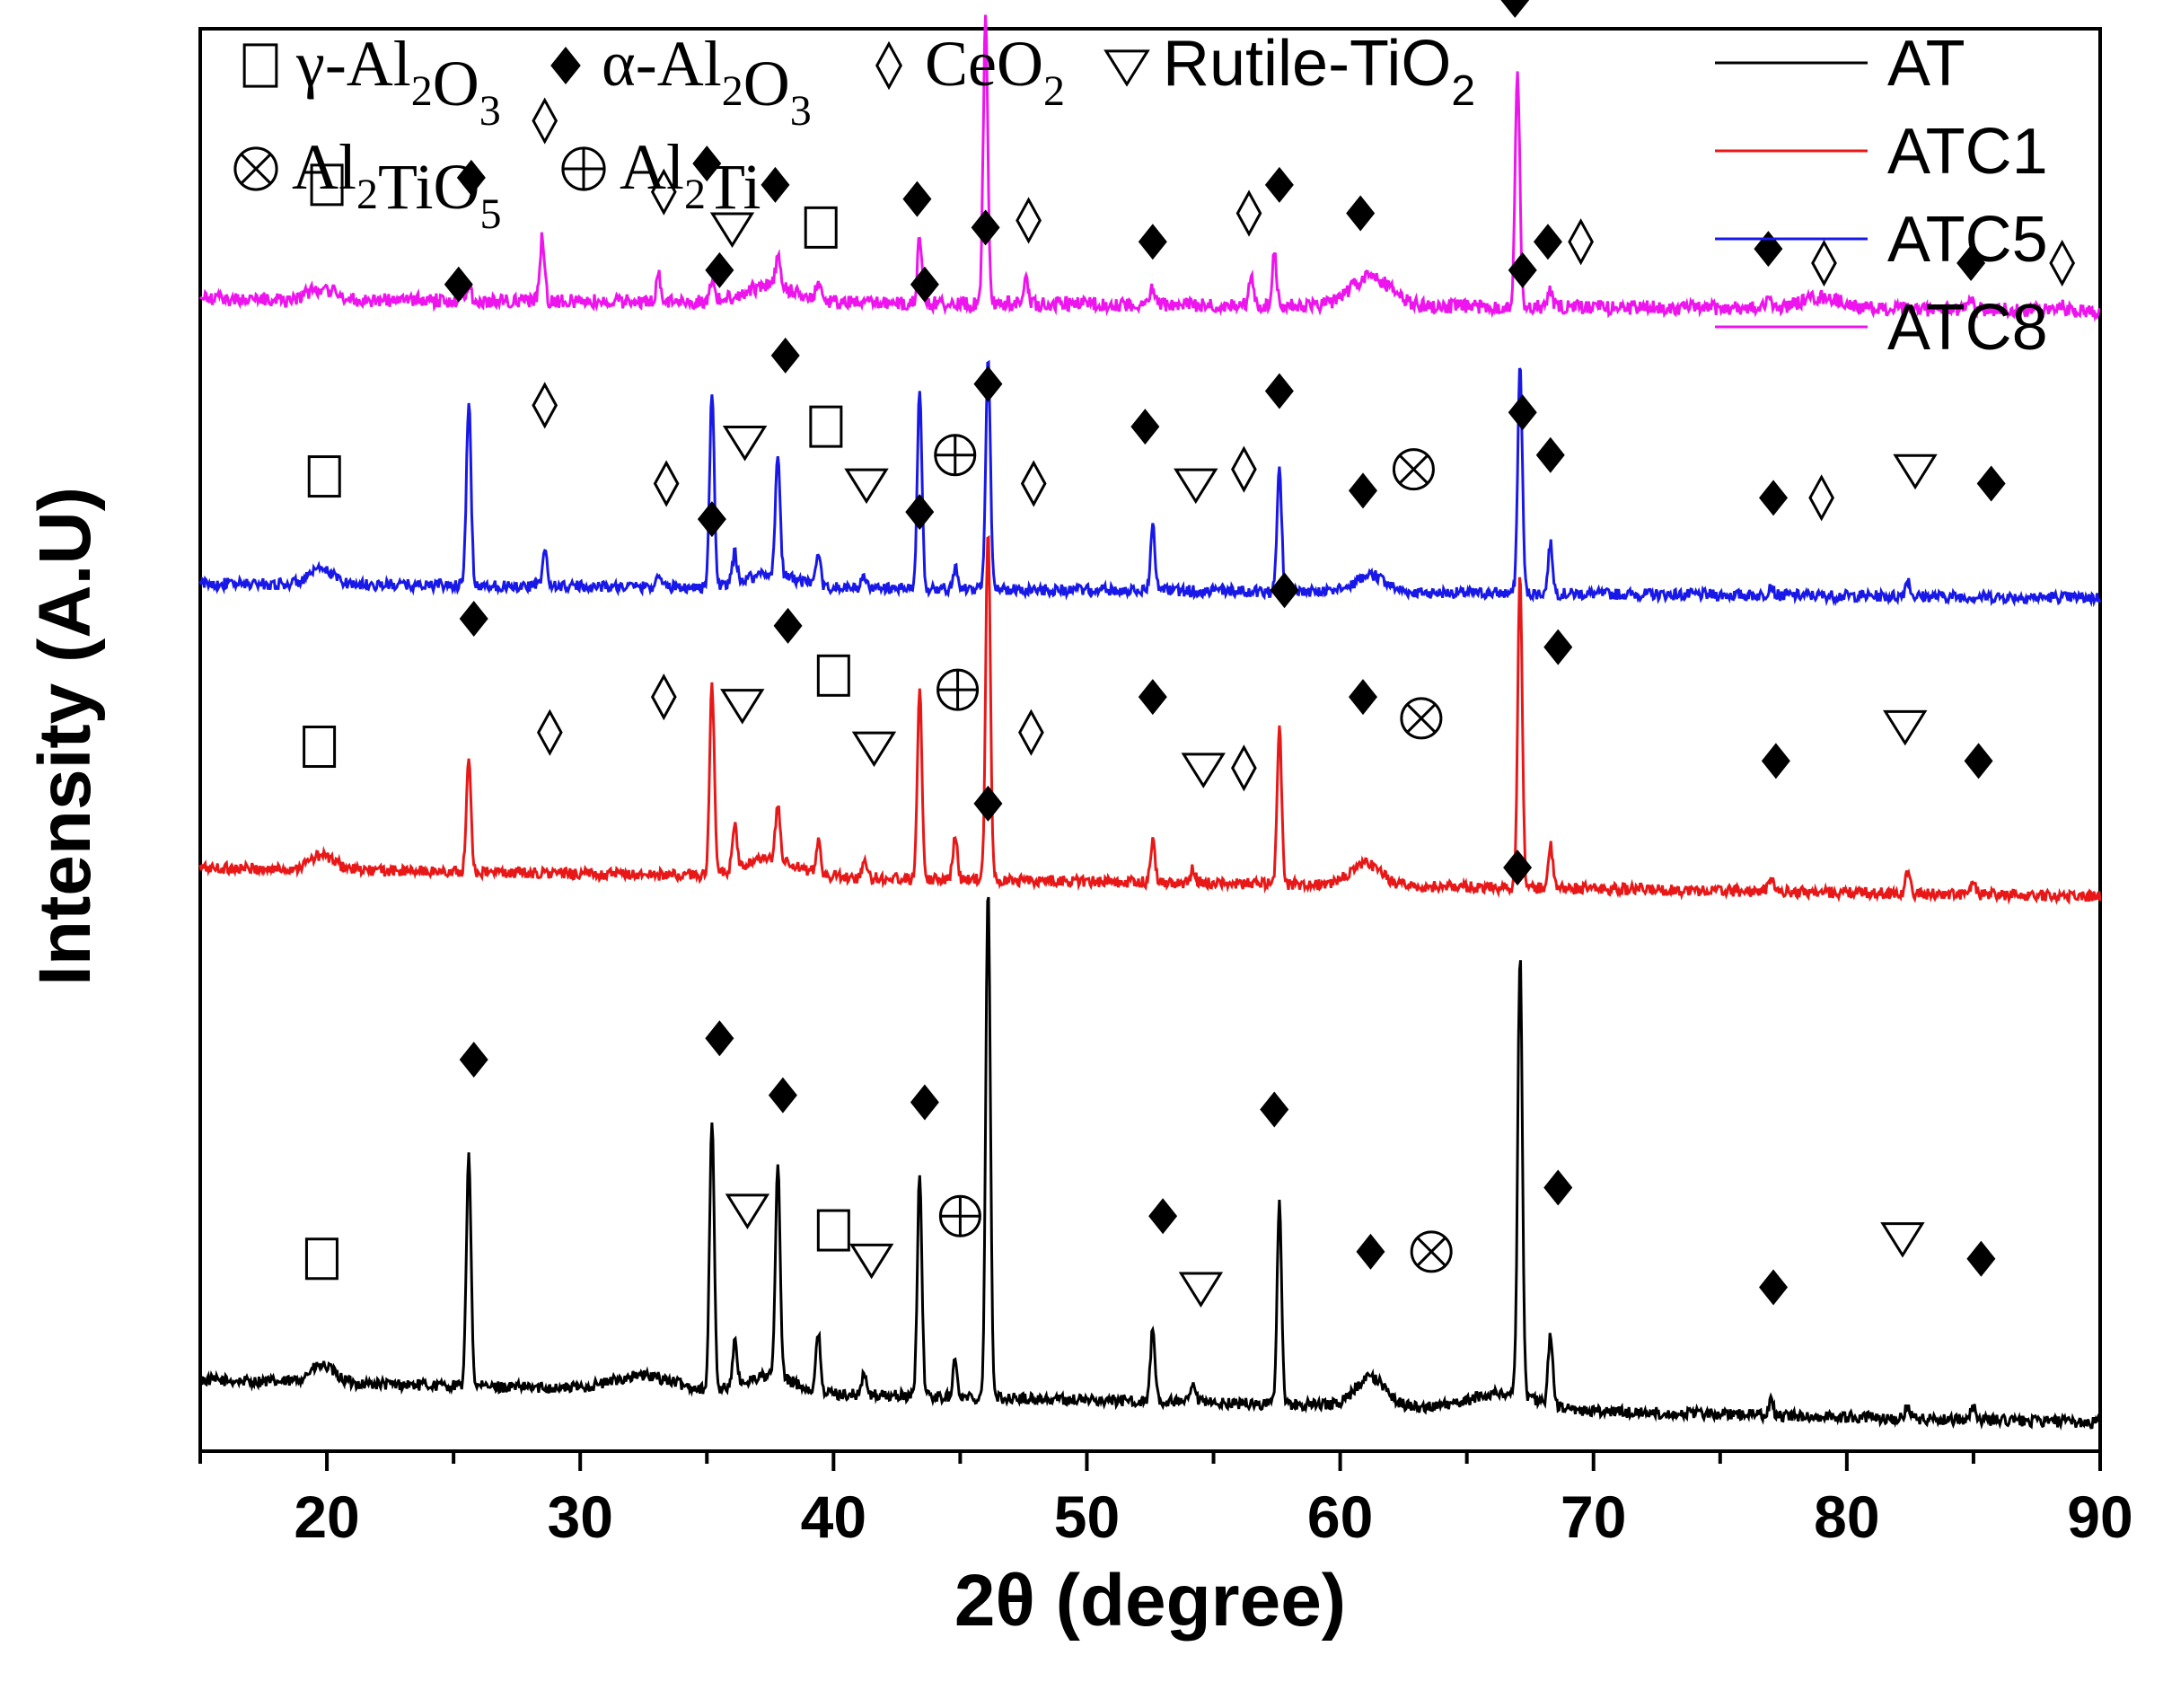 The image size is (2163, 1708). I want to click on x-tick-label: 60, so click(1340, 1516).